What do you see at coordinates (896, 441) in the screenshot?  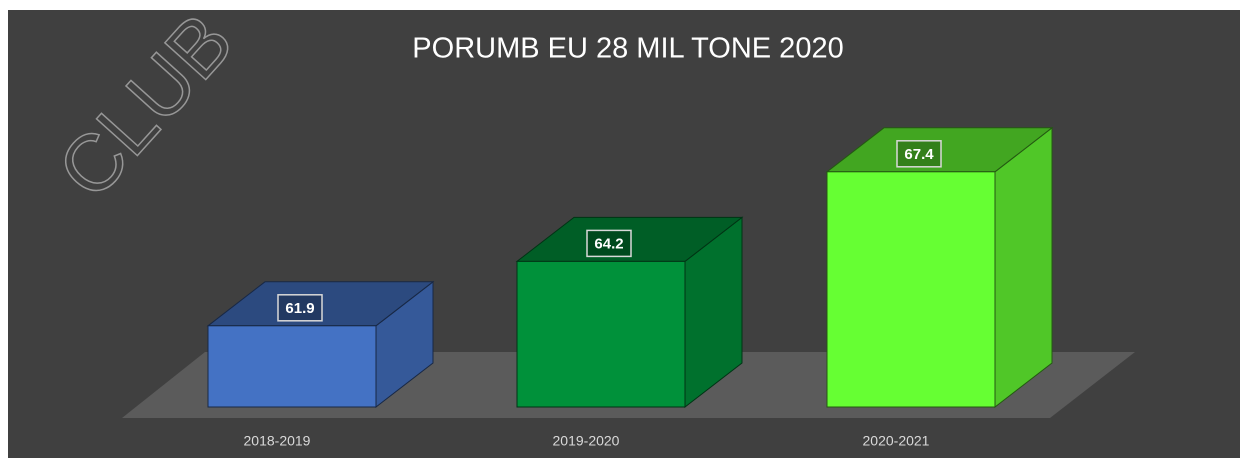 I see `x-tick-label: 2020-2021` at bounding box center [896, 441].